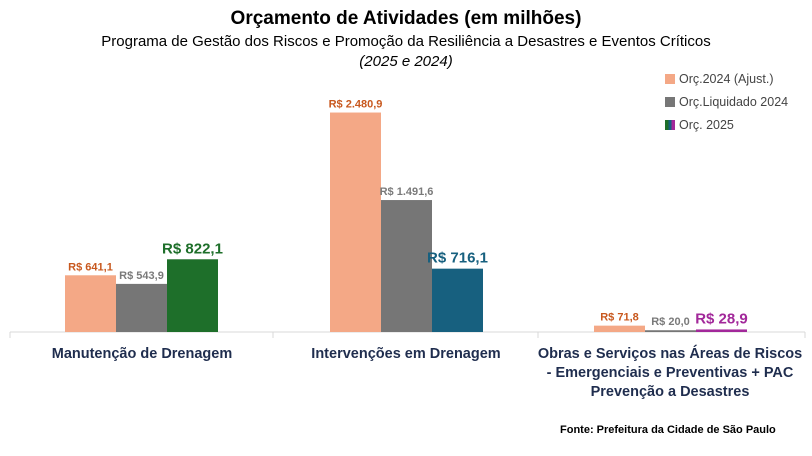 The width and height of the screenshot is (812, 456). I want to click on legend-item-orc-2025: Orç. 2025, so click(699, 125).